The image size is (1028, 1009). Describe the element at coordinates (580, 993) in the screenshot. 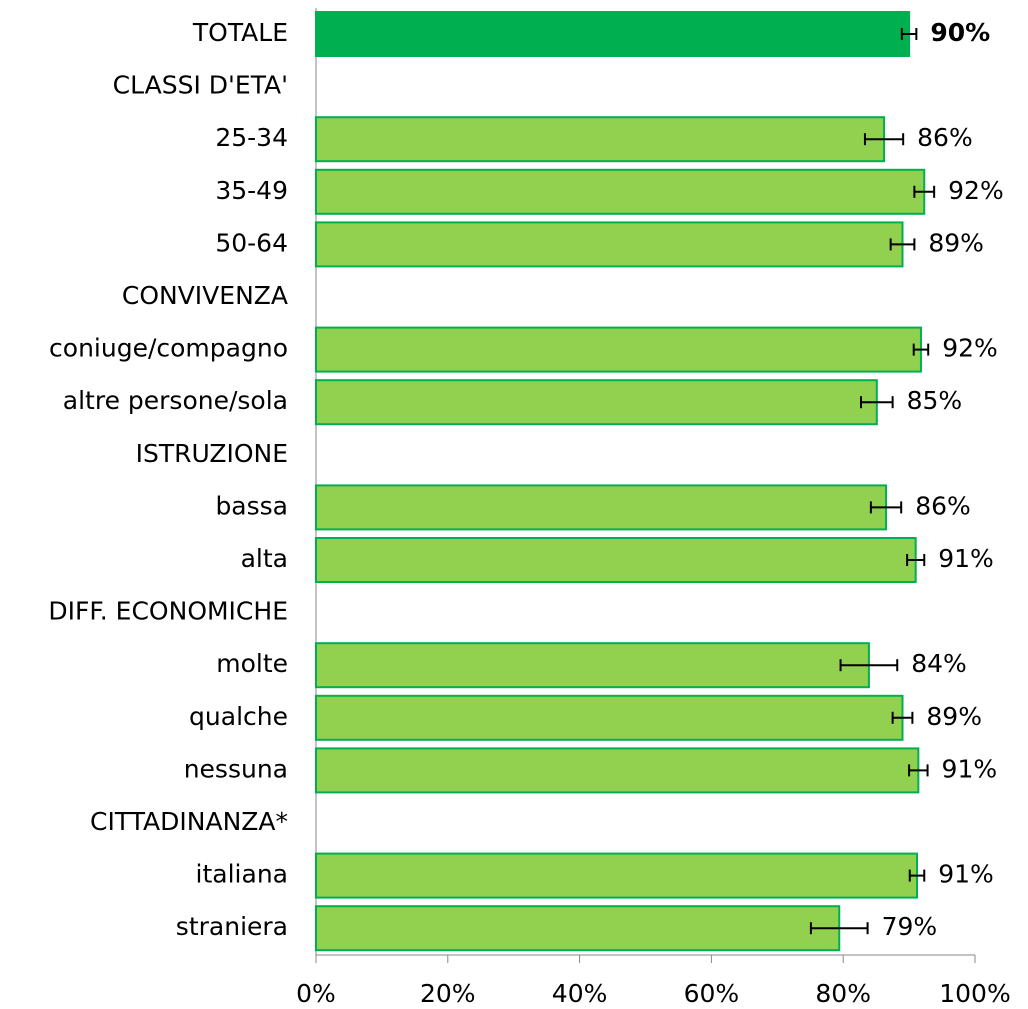

I see `x-tick-label: 40%` at that location.